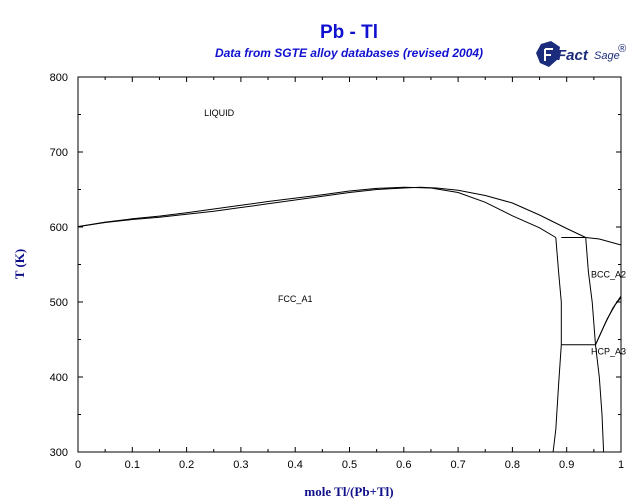  I want to click on phase-label: LIQUID, so click(219, 113).